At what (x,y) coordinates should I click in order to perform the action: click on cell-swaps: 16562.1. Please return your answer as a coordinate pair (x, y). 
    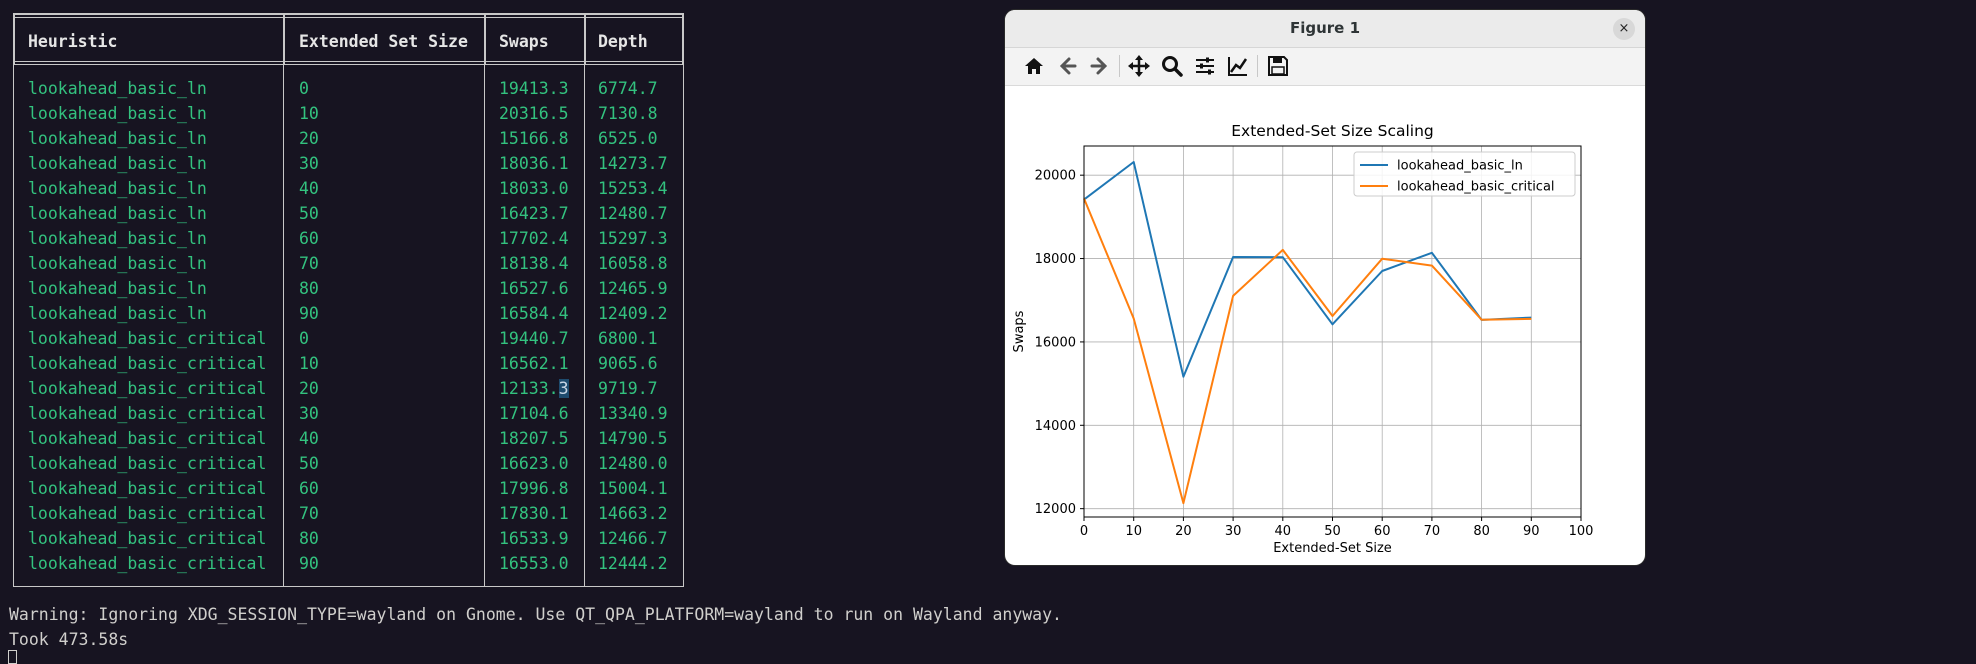
    Looking at the image, I should click on (534, 363).